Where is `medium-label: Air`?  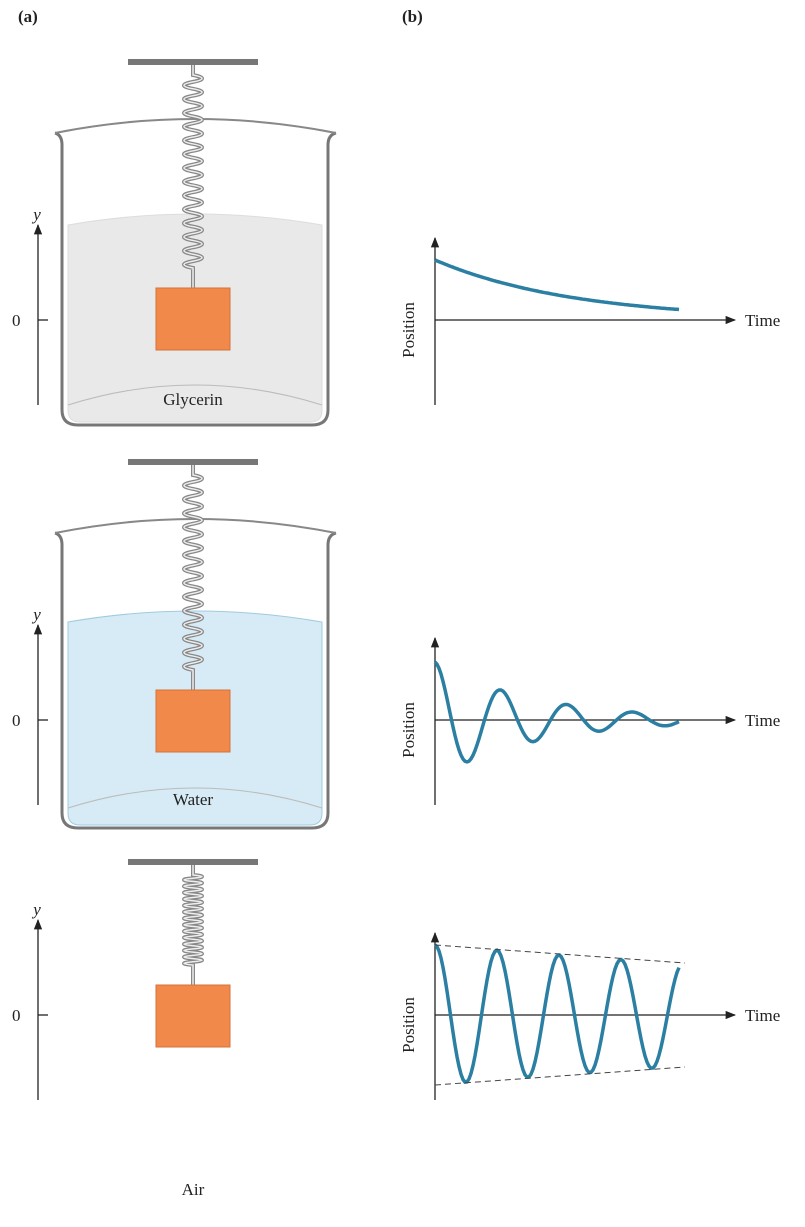 medium-label: Air is located at coordinates (193, 1189).